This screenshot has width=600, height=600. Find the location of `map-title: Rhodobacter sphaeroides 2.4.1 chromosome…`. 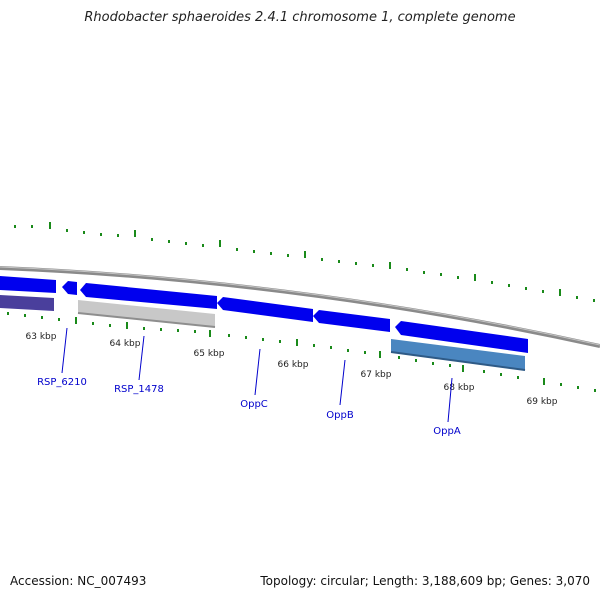

map-title: Rhodobacter sphaeroides 2.4.1 chromosome… is located at coordinates (300, 17).